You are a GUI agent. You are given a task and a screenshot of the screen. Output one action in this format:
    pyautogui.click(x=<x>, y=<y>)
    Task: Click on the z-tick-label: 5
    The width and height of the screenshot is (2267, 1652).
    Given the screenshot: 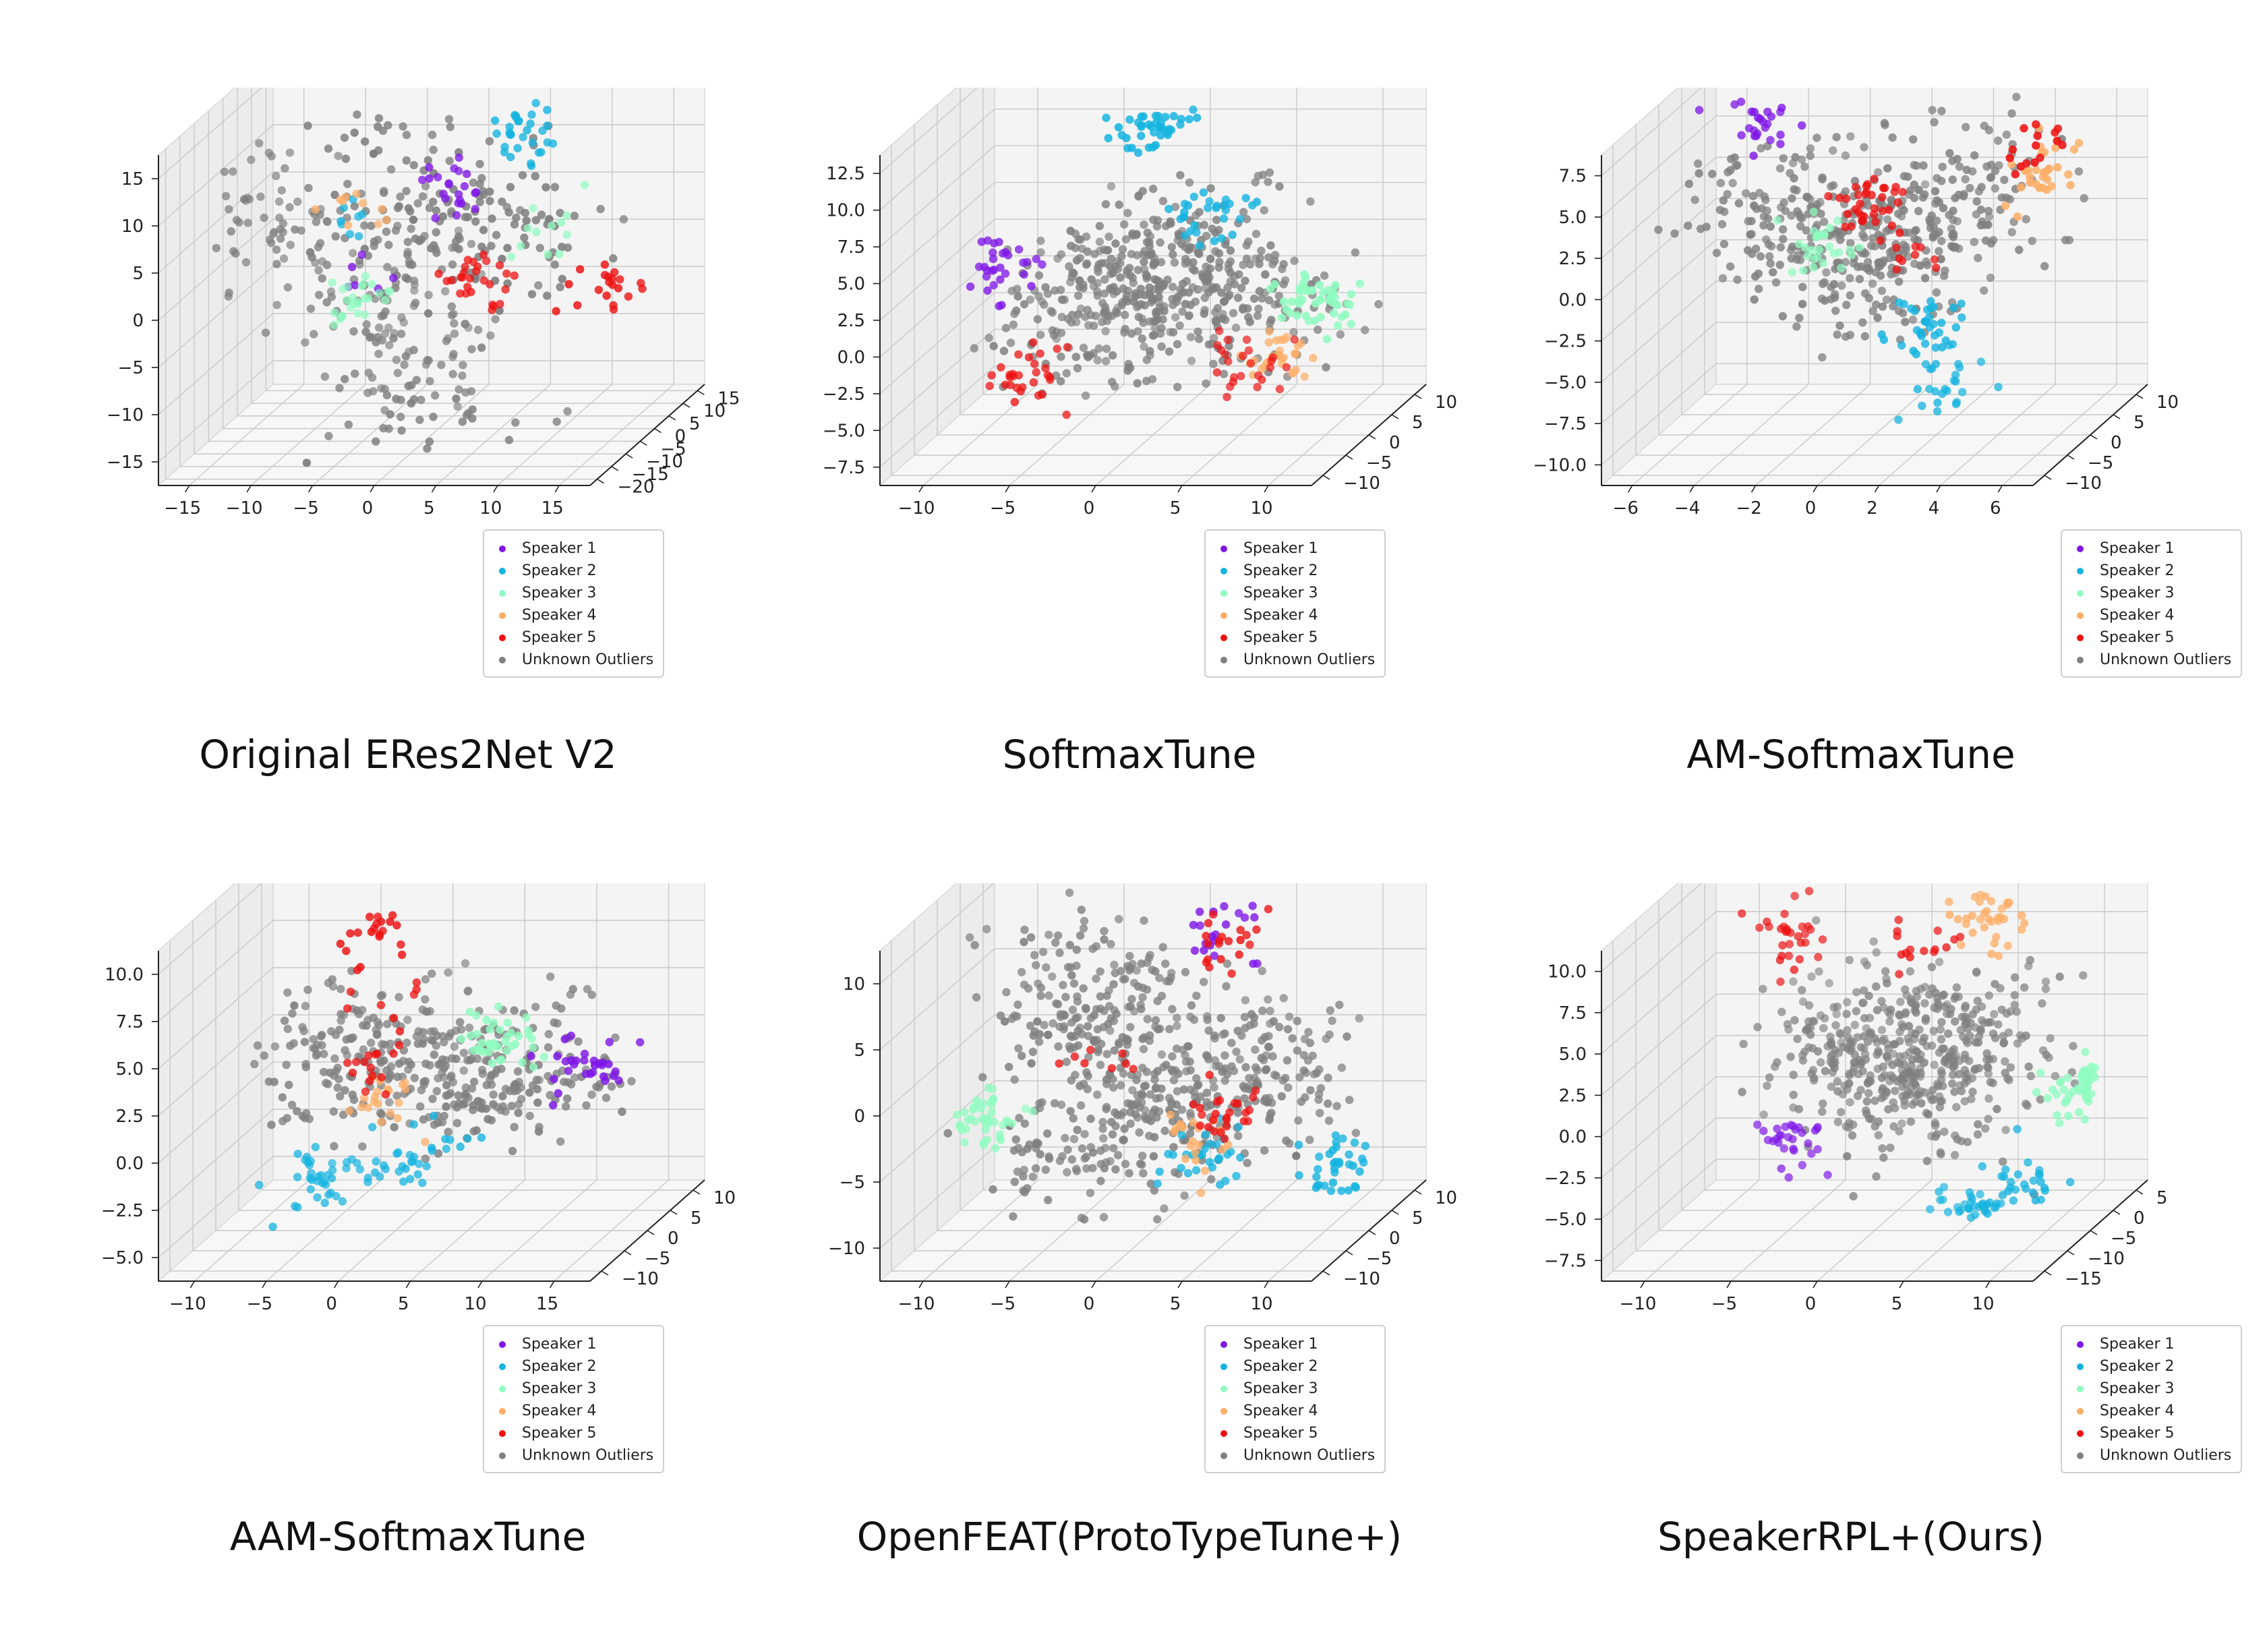 What is the action you would take?
    pyautogui.click(x=138, y=274)
    